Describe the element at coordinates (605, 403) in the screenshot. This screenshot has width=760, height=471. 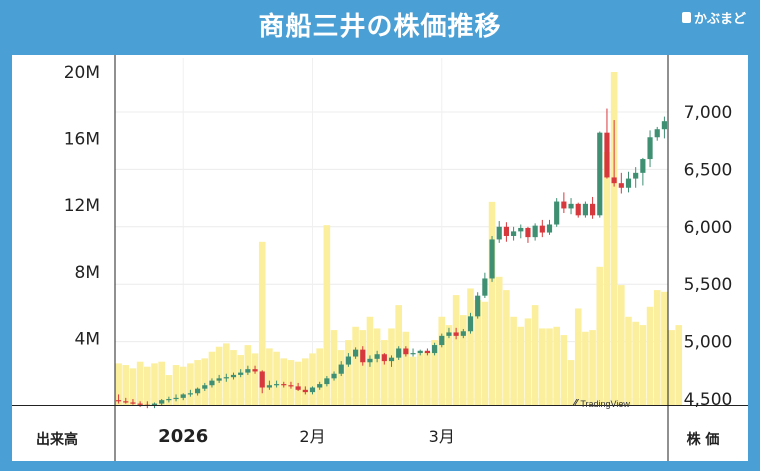
I see `tradingview-text: TradingView` at that location.